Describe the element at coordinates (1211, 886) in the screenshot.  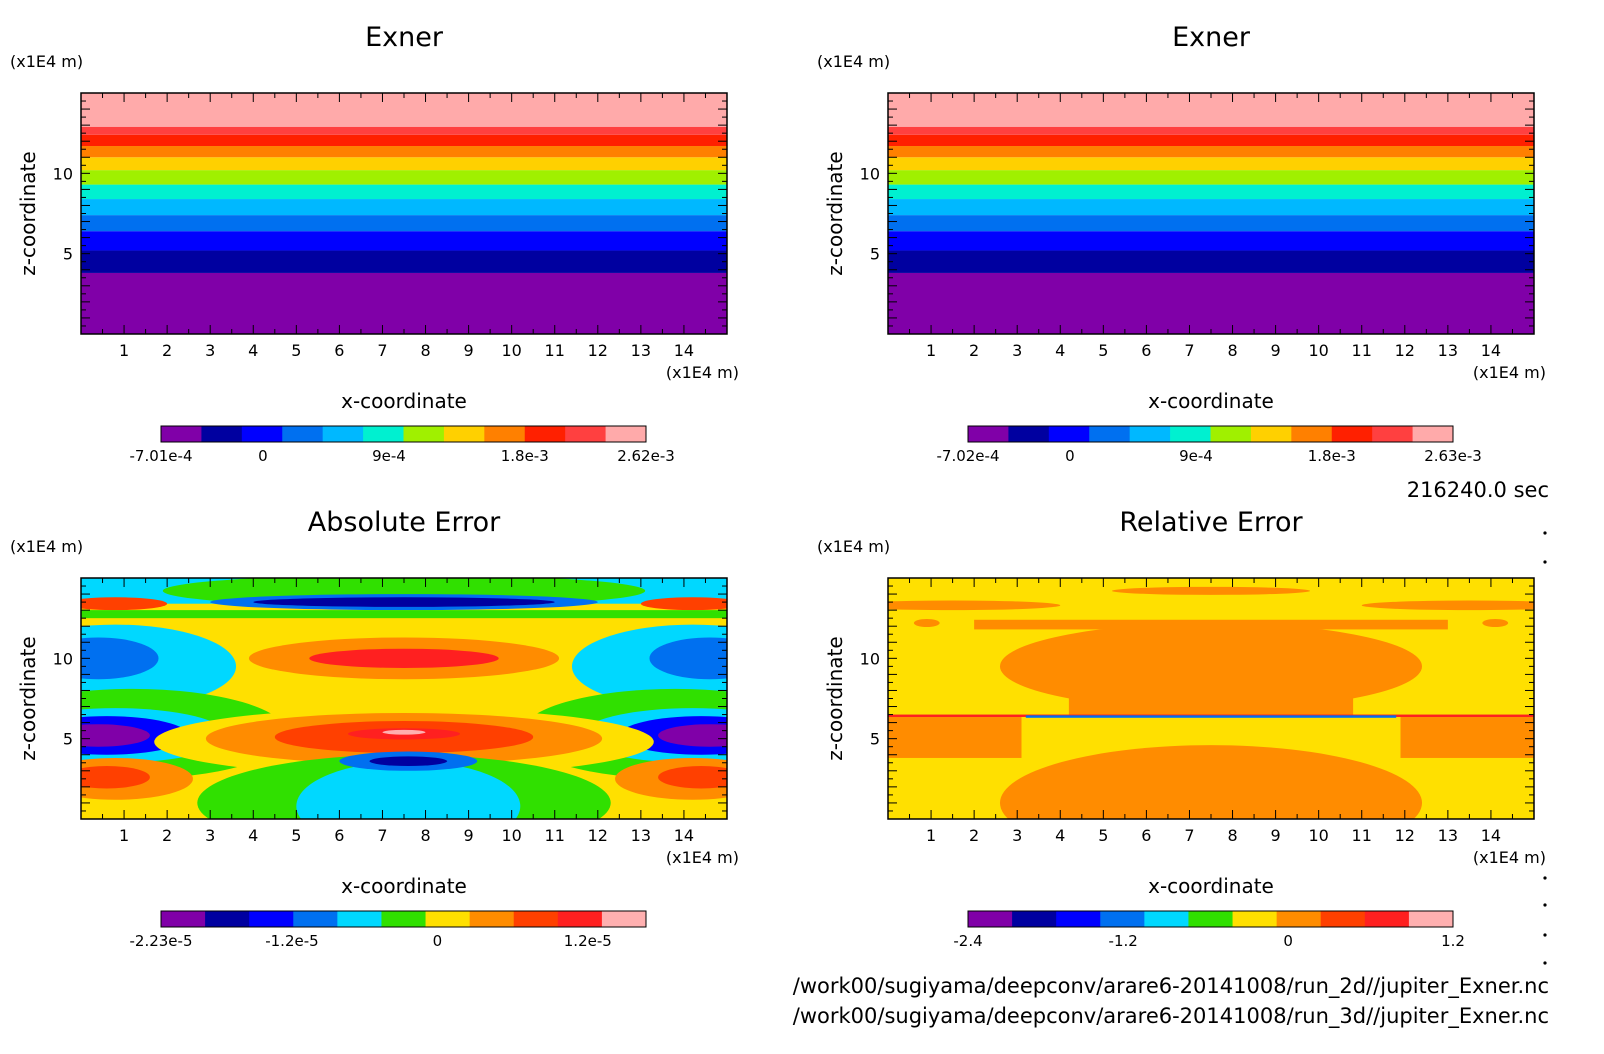
I see `x-axis-label: x-coordinate` at that location.